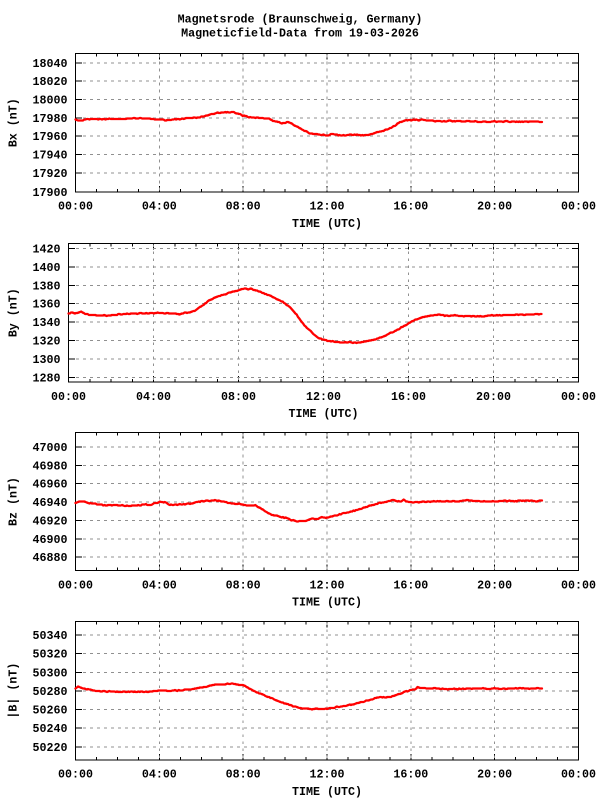 The image size is (600, 805). Describe the element at coordinates (14, 122) in the screenshot. I see `svg-text: Bx (nT)` at that location.